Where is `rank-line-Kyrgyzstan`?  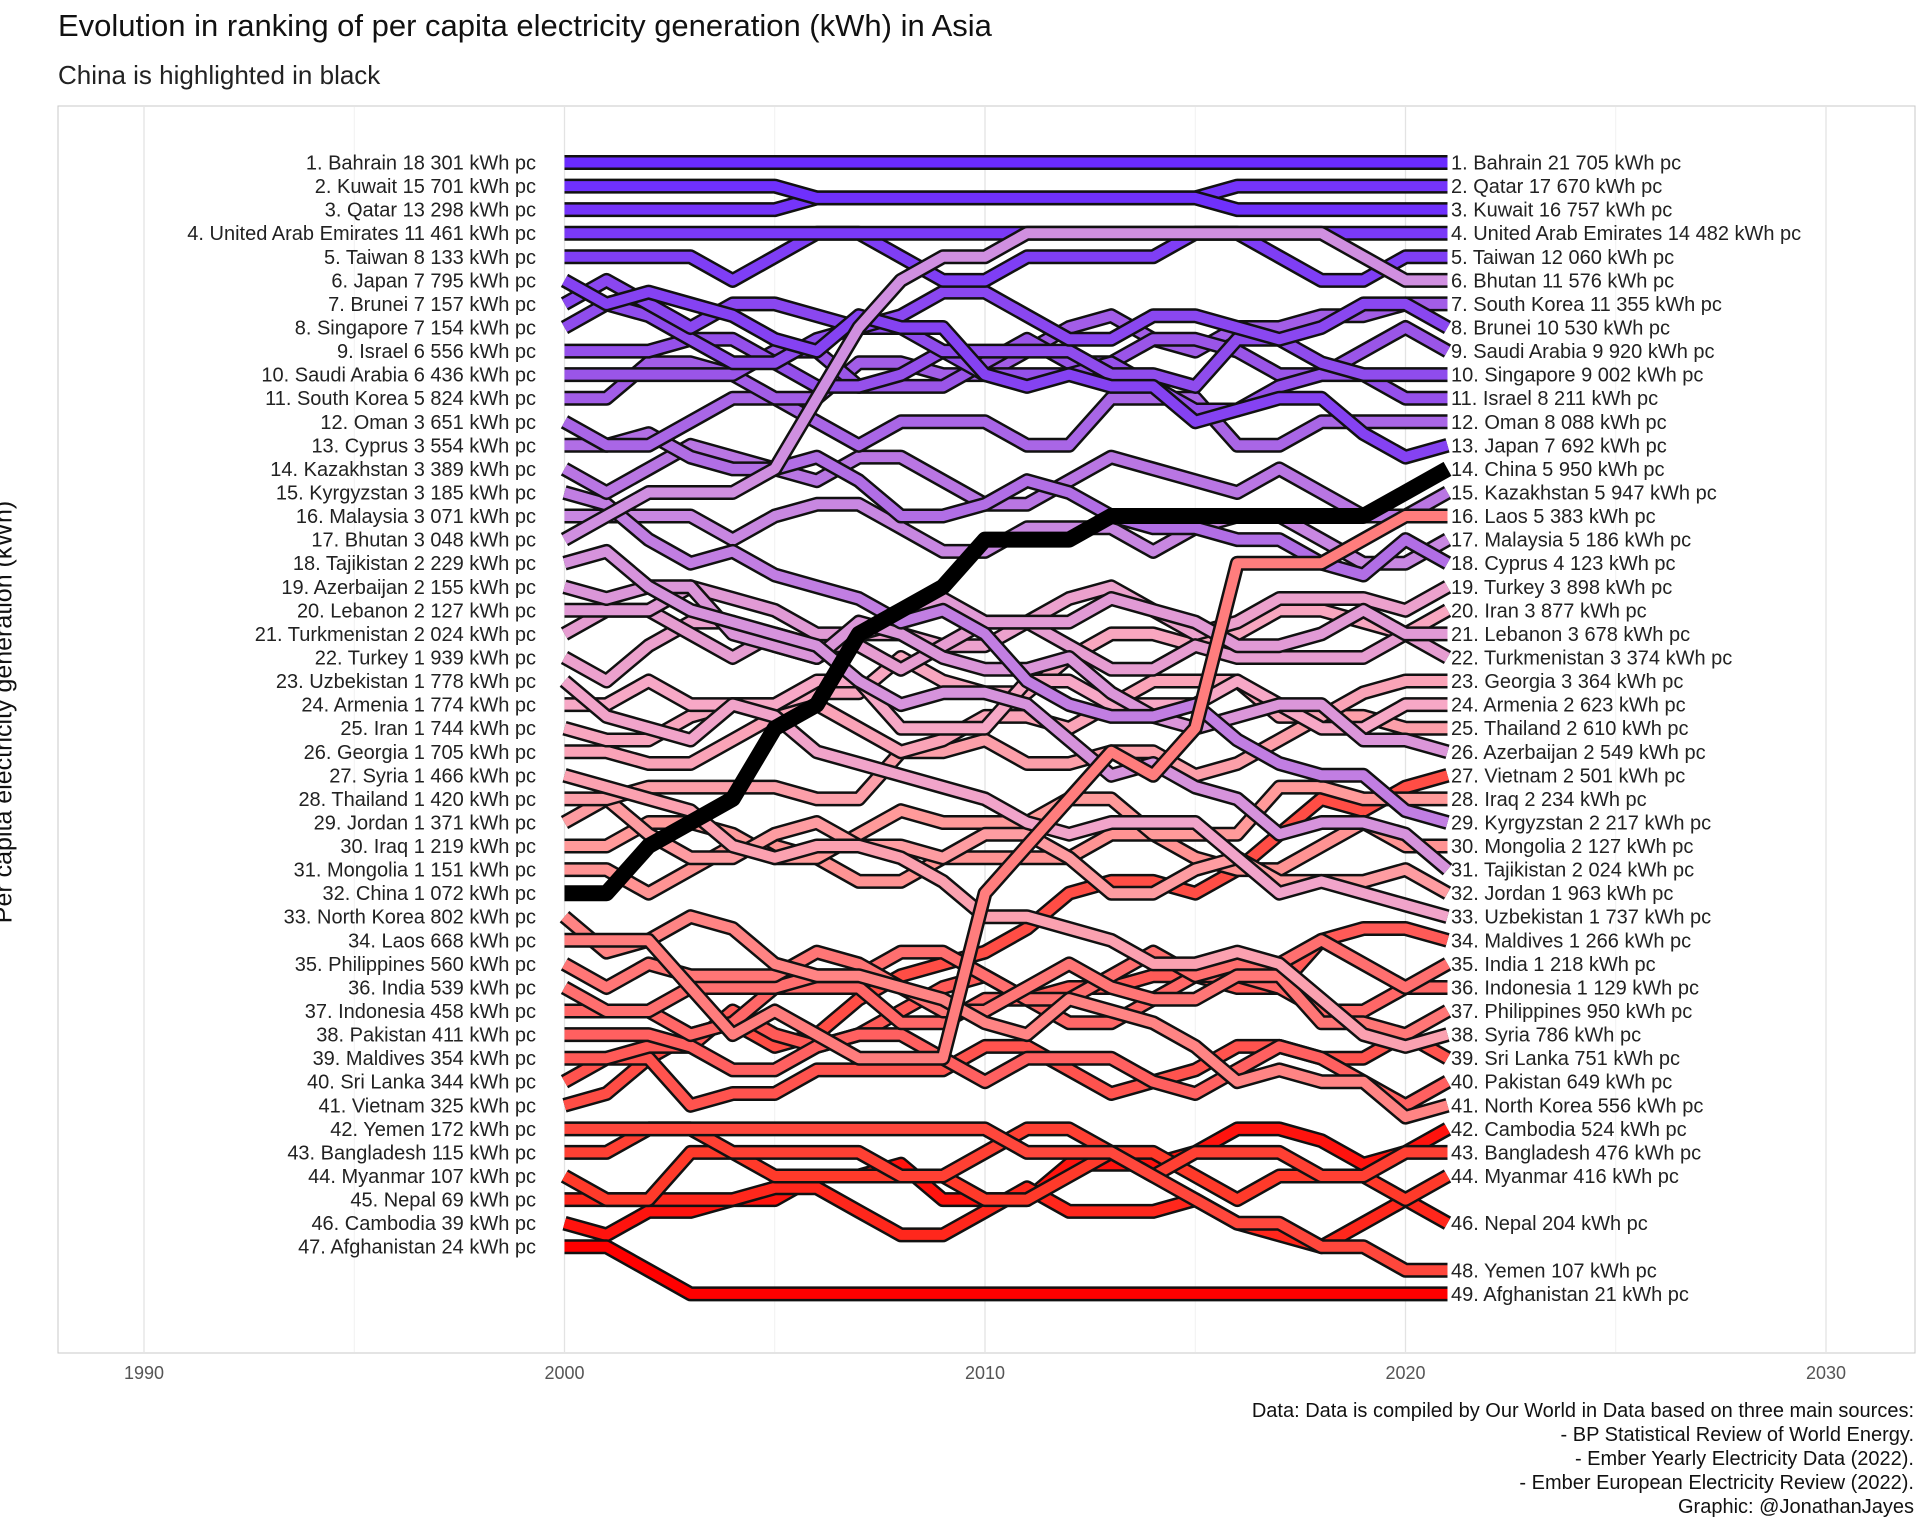
rank-line-Kyrgyzstan is located at coordinates (1006, 657).